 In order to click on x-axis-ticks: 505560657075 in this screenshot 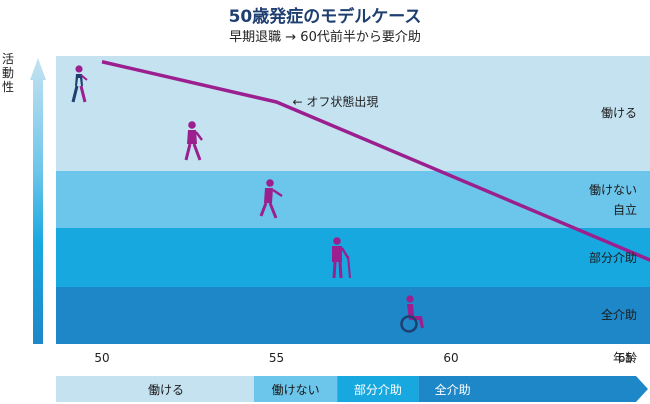, I will do `click(363, 358)`.